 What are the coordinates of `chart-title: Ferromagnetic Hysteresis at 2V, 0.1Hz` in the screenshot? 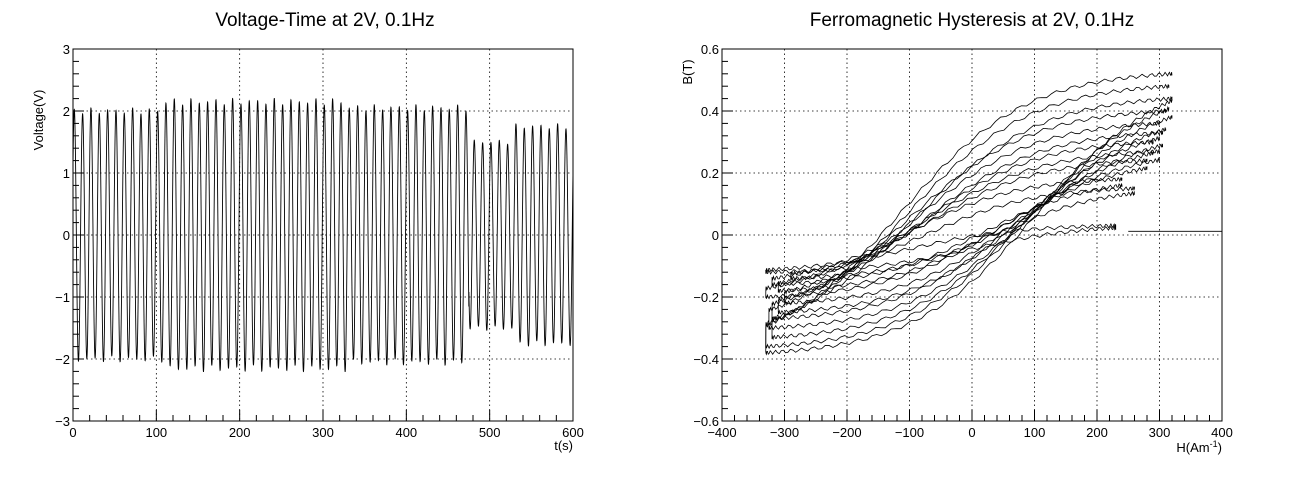 It's located at (972, 20).